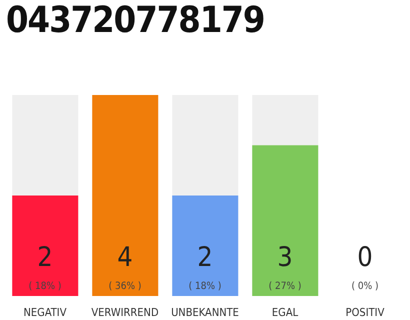  Describe the element at coordinates (285, 267) in the screenshot. I see `data-label: 3 ( 27% )` at that location.